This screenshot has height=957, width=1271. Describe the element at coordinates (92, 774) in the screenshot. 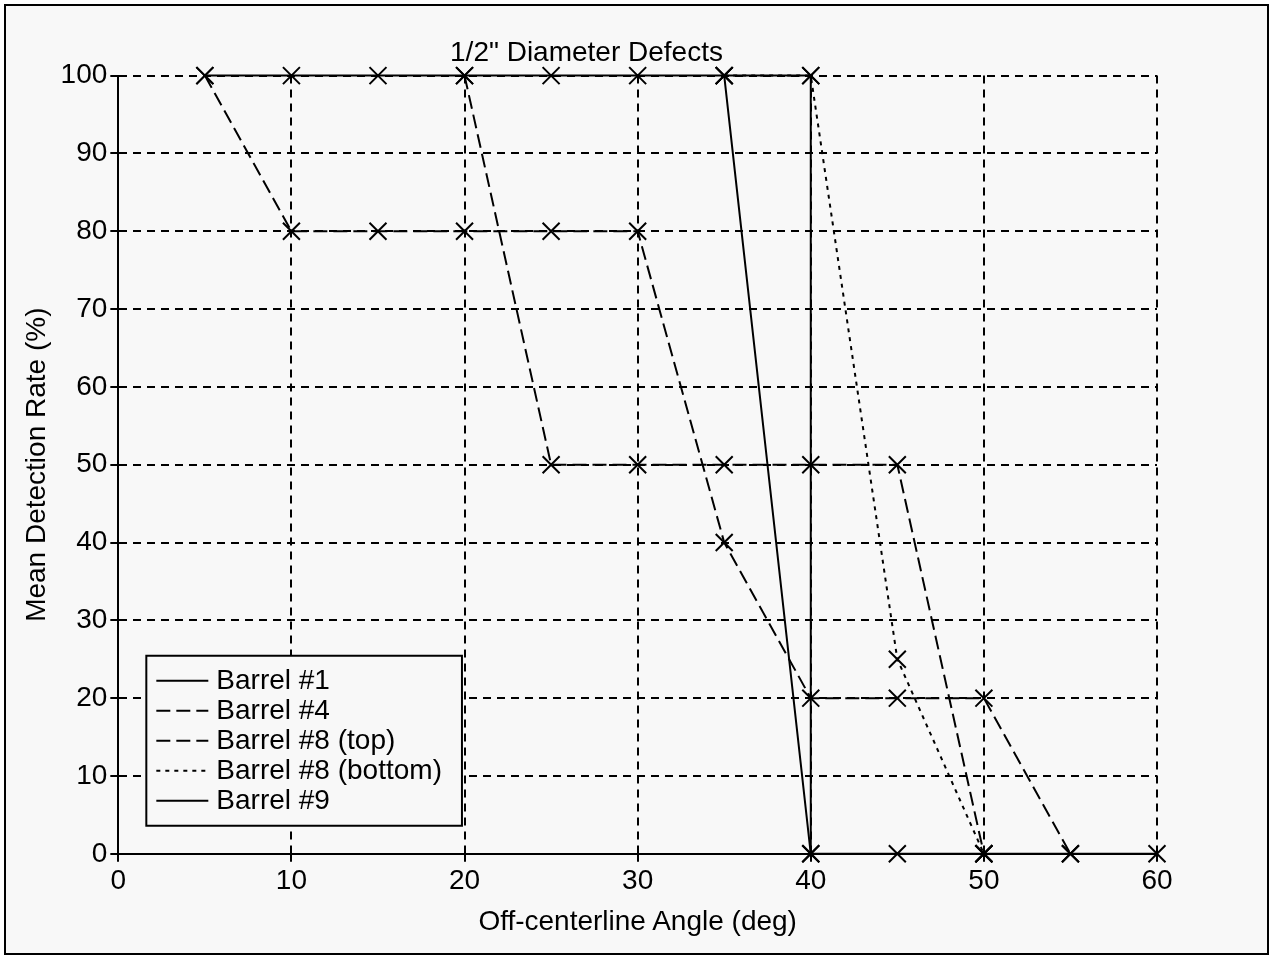

I see `y-tick-label: 10` at that location.